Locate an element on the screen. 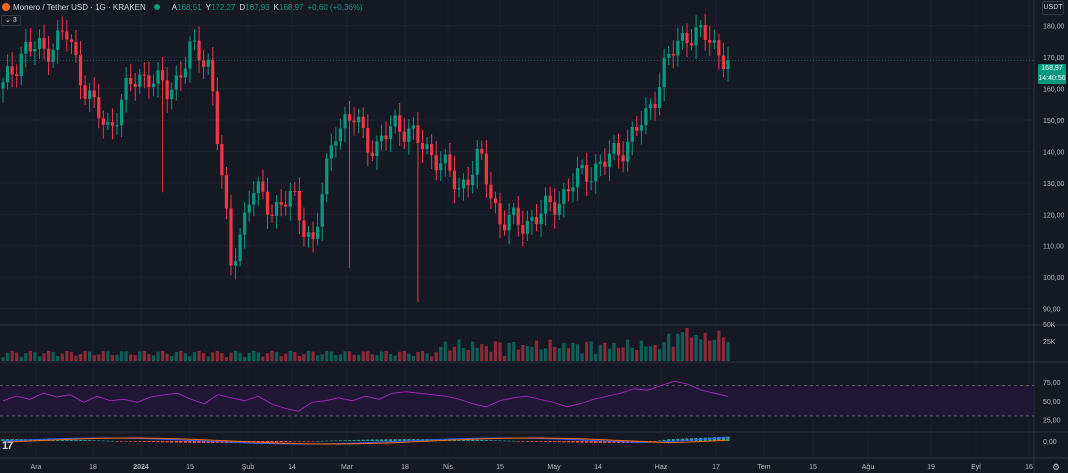 This screenshot has height=473, width=1068. close-value: 168,97 is located at coordinates (291, 7).